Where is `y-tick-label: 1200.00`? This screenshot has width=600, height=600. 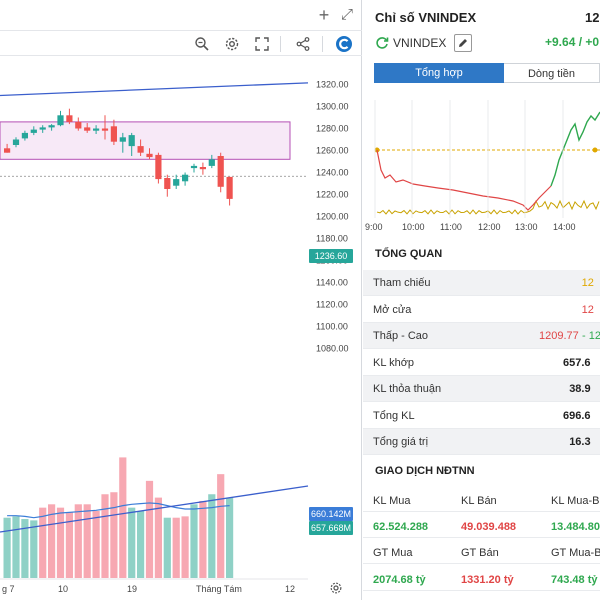 y-tick-label: 1200.00 is located at coordinates (332, 217).